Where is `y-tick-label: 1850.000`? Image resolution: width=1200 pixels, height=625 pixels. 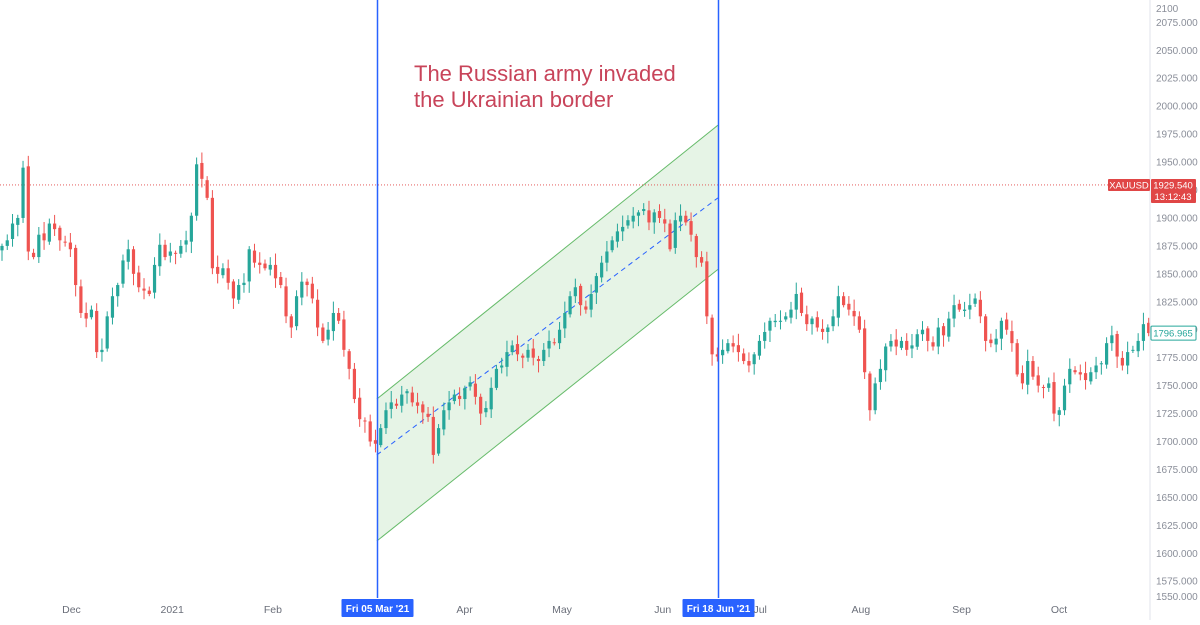 y-tick-label: 1850.000 is located at coordinates (1177, 274).